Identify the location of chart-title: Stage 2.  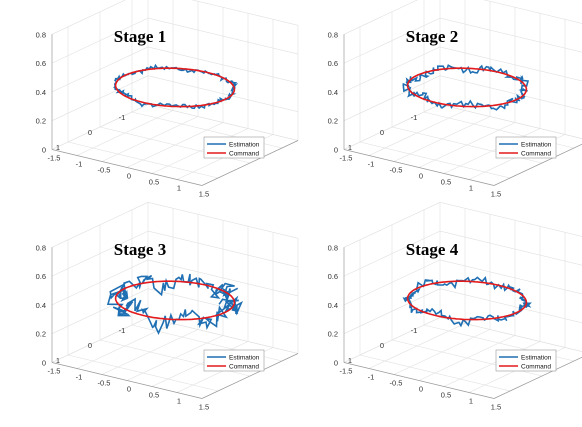
(432, 36).